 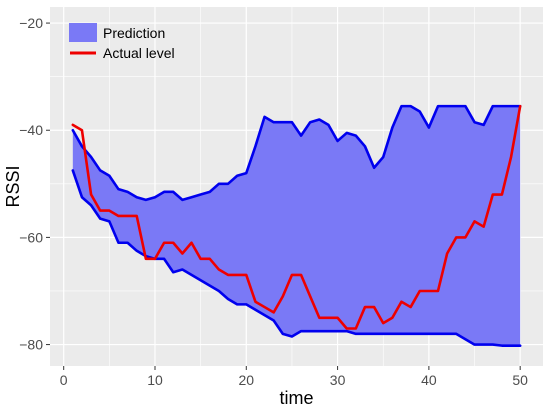 What do you see at coordinates (31, 23) in the screenshot?
I see `y-tick-label: −20` at bounding box center [31, 23].